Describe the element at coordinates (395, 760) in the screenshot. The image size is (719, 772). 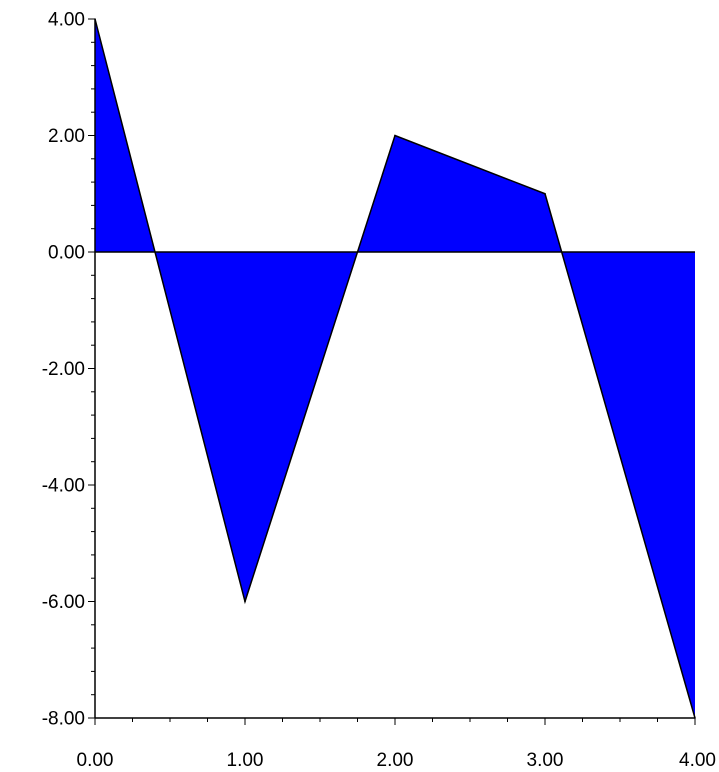
I see `x-tick-label: 2.00` at that location.